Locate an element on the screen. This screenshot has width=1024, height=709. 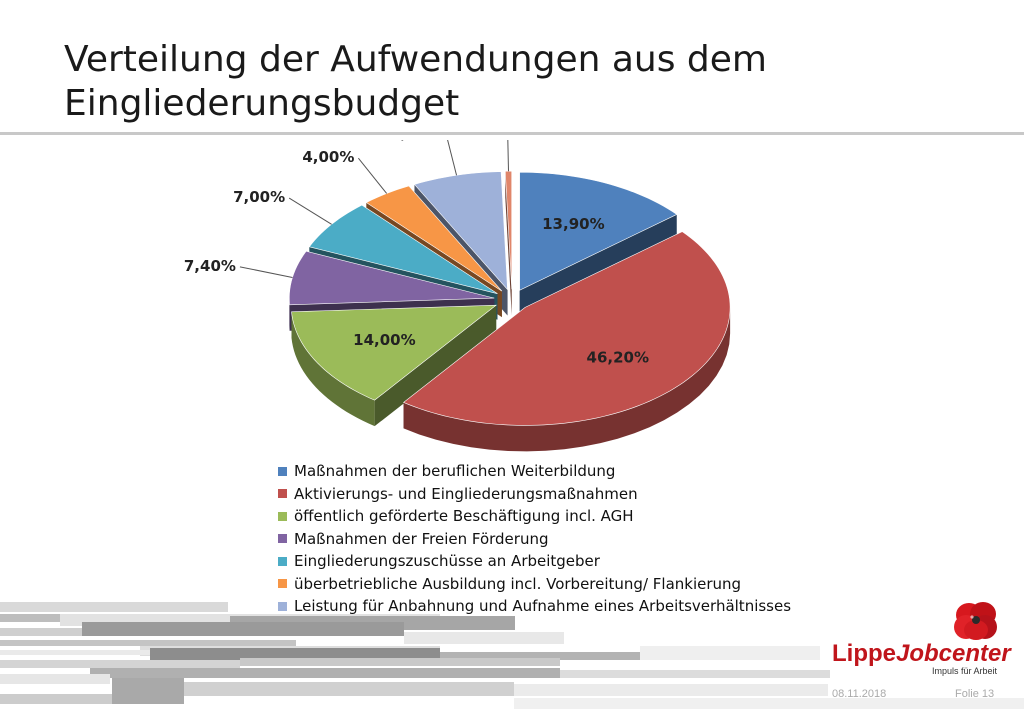
legend-item: Maßnahmen der Freien Förderung is located at coordinates (534, 539).